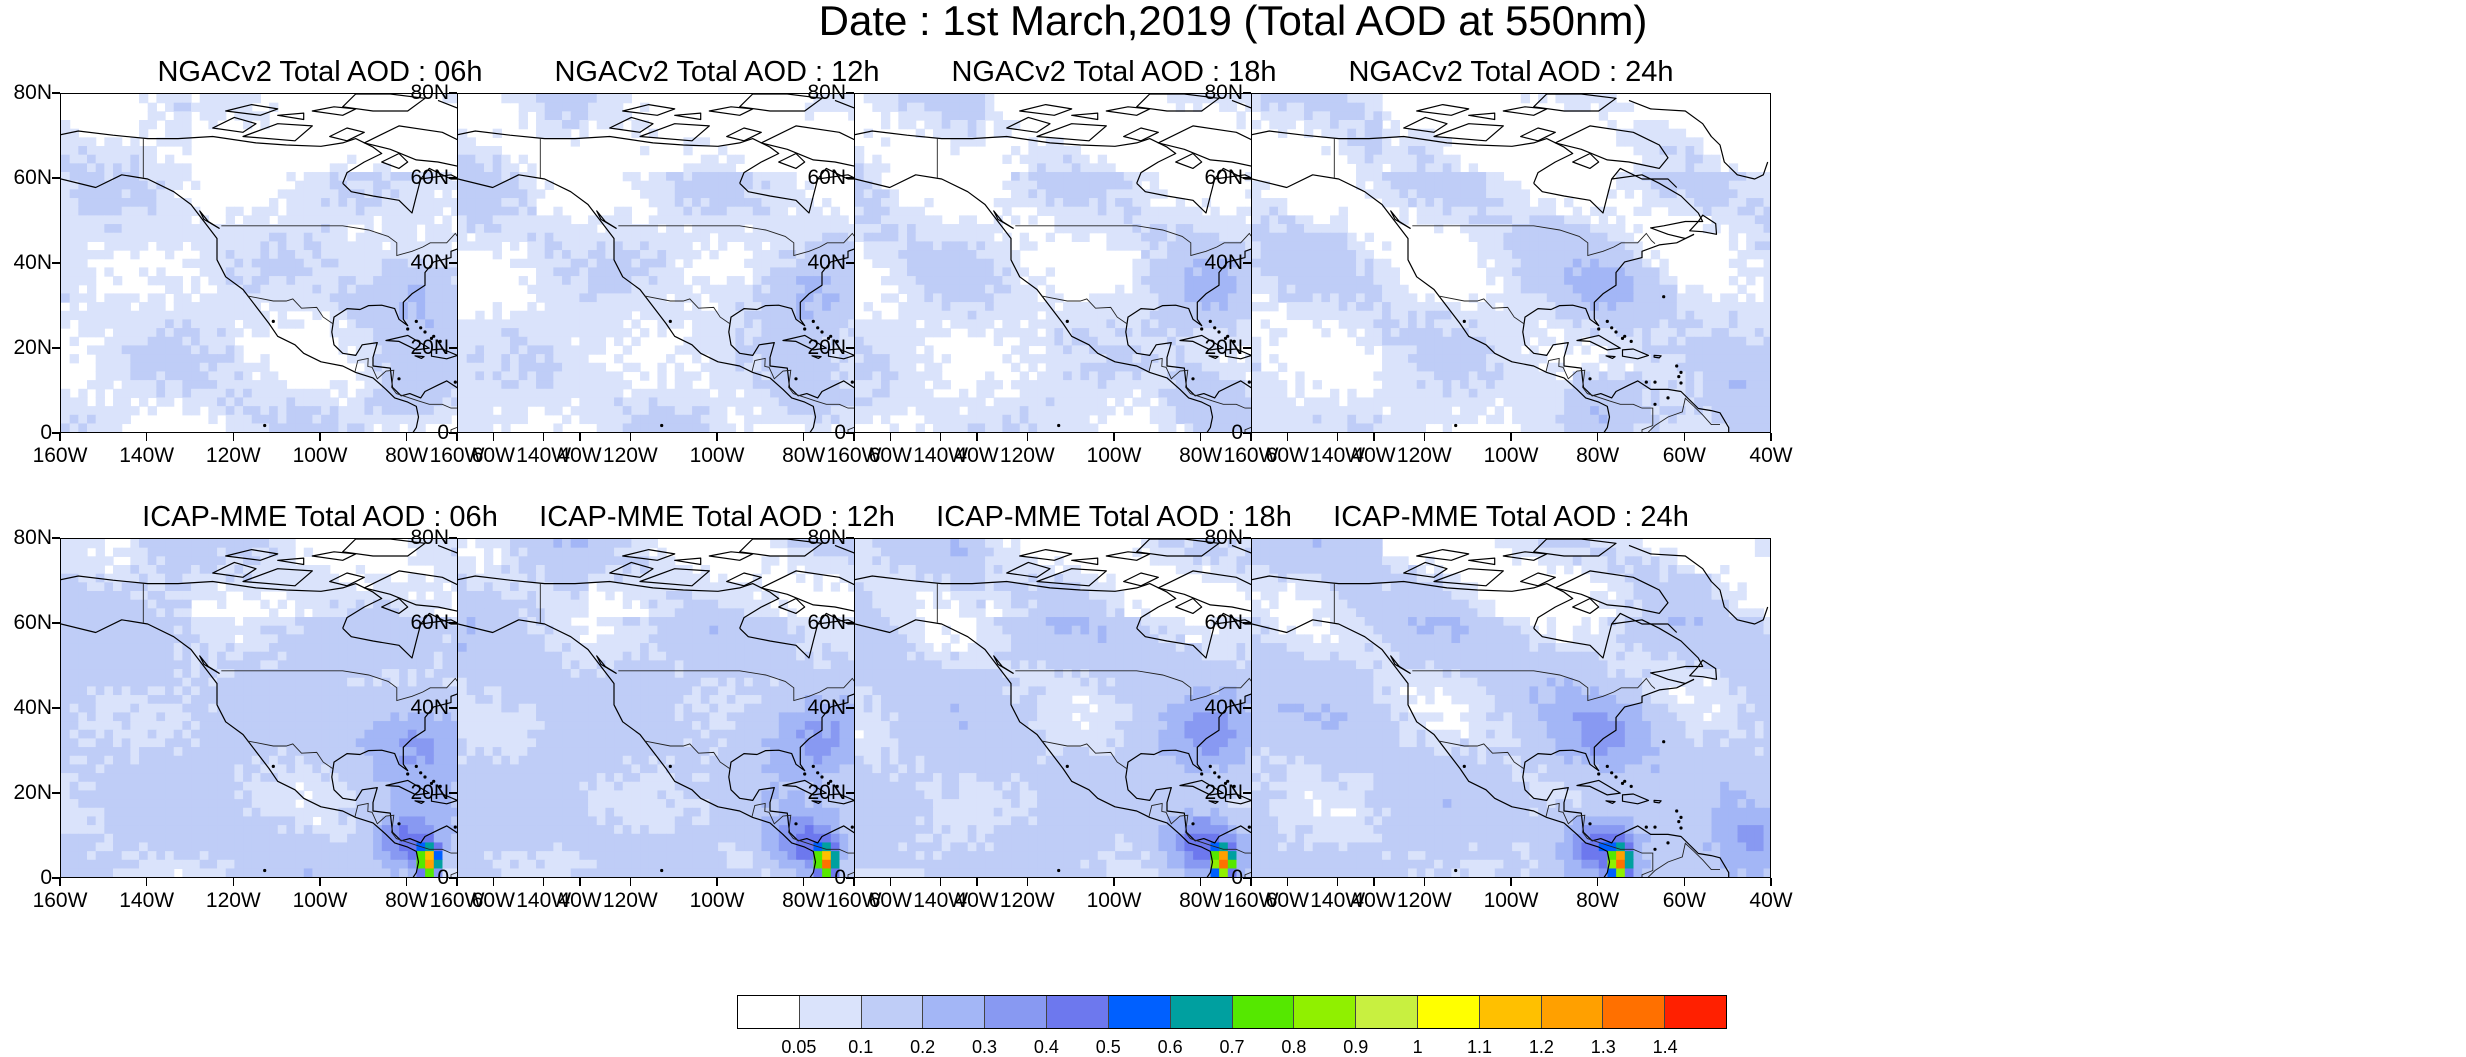 Image resolution: width=2466 pixels, height=1057 pixels. Describe the element at coordinates (1771, 456) in the screenshot. I see `lon-tick-label: 40W` at that location.